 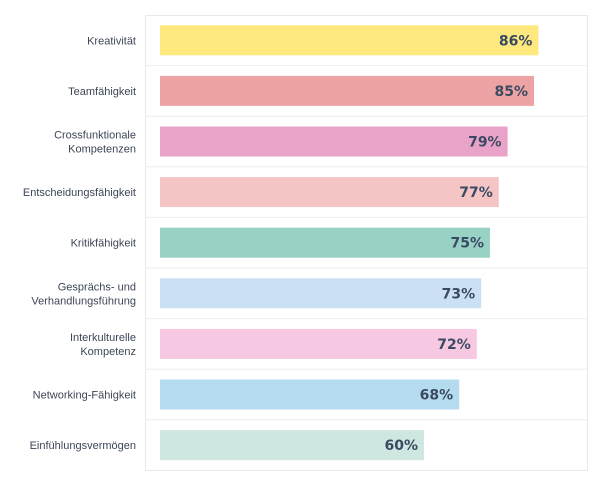 I want to click on category-label: Entscheidungsfähigkeit, so click(x=79, y=193).